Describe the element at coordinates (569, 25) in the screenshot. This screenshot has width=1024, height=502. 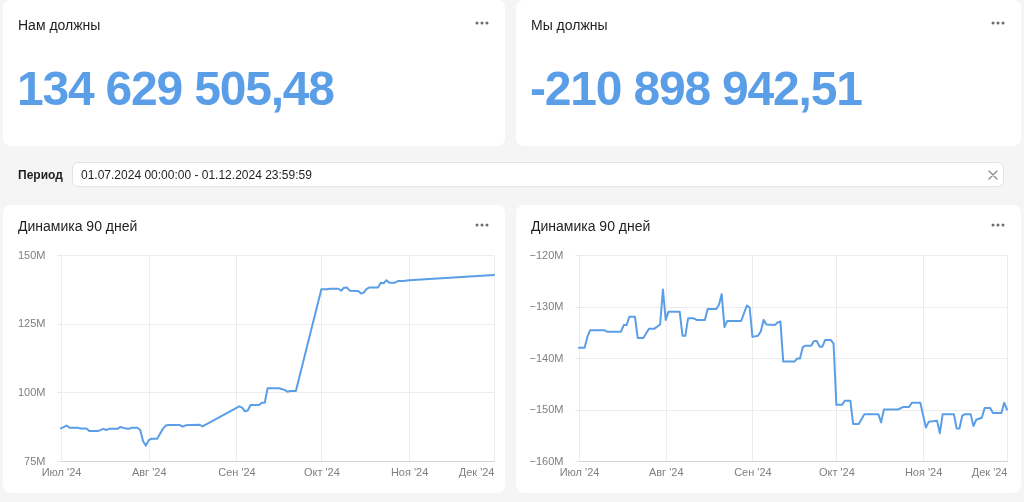
I see `text: Мы должны` at that location.